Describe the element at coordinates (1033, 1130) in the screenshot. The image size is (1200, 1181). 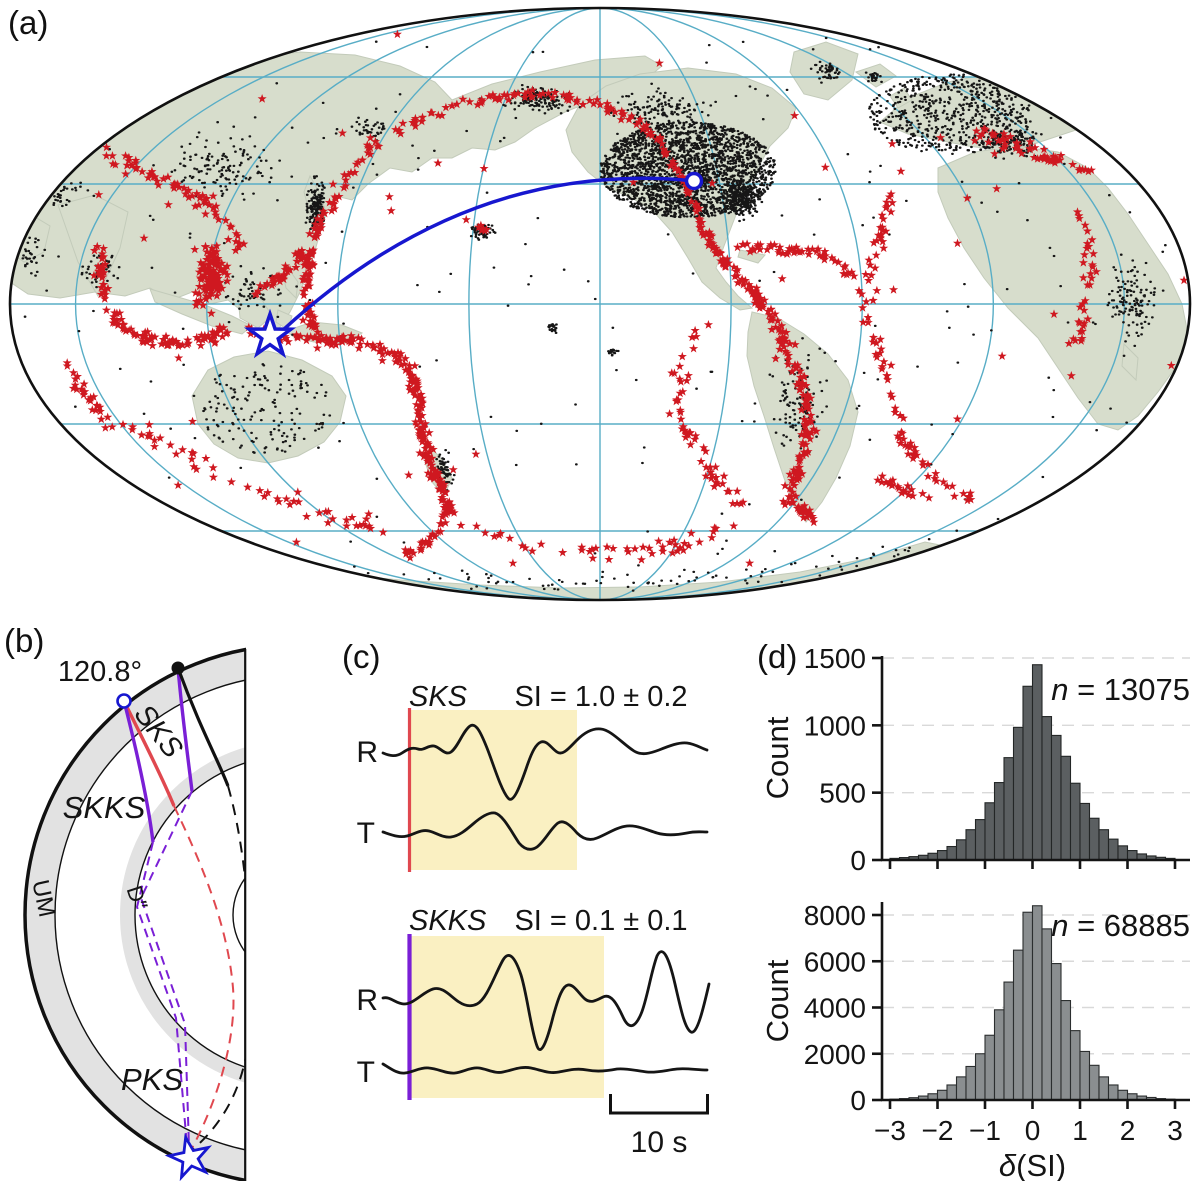
I see `x-tick-label: 0` at that location.